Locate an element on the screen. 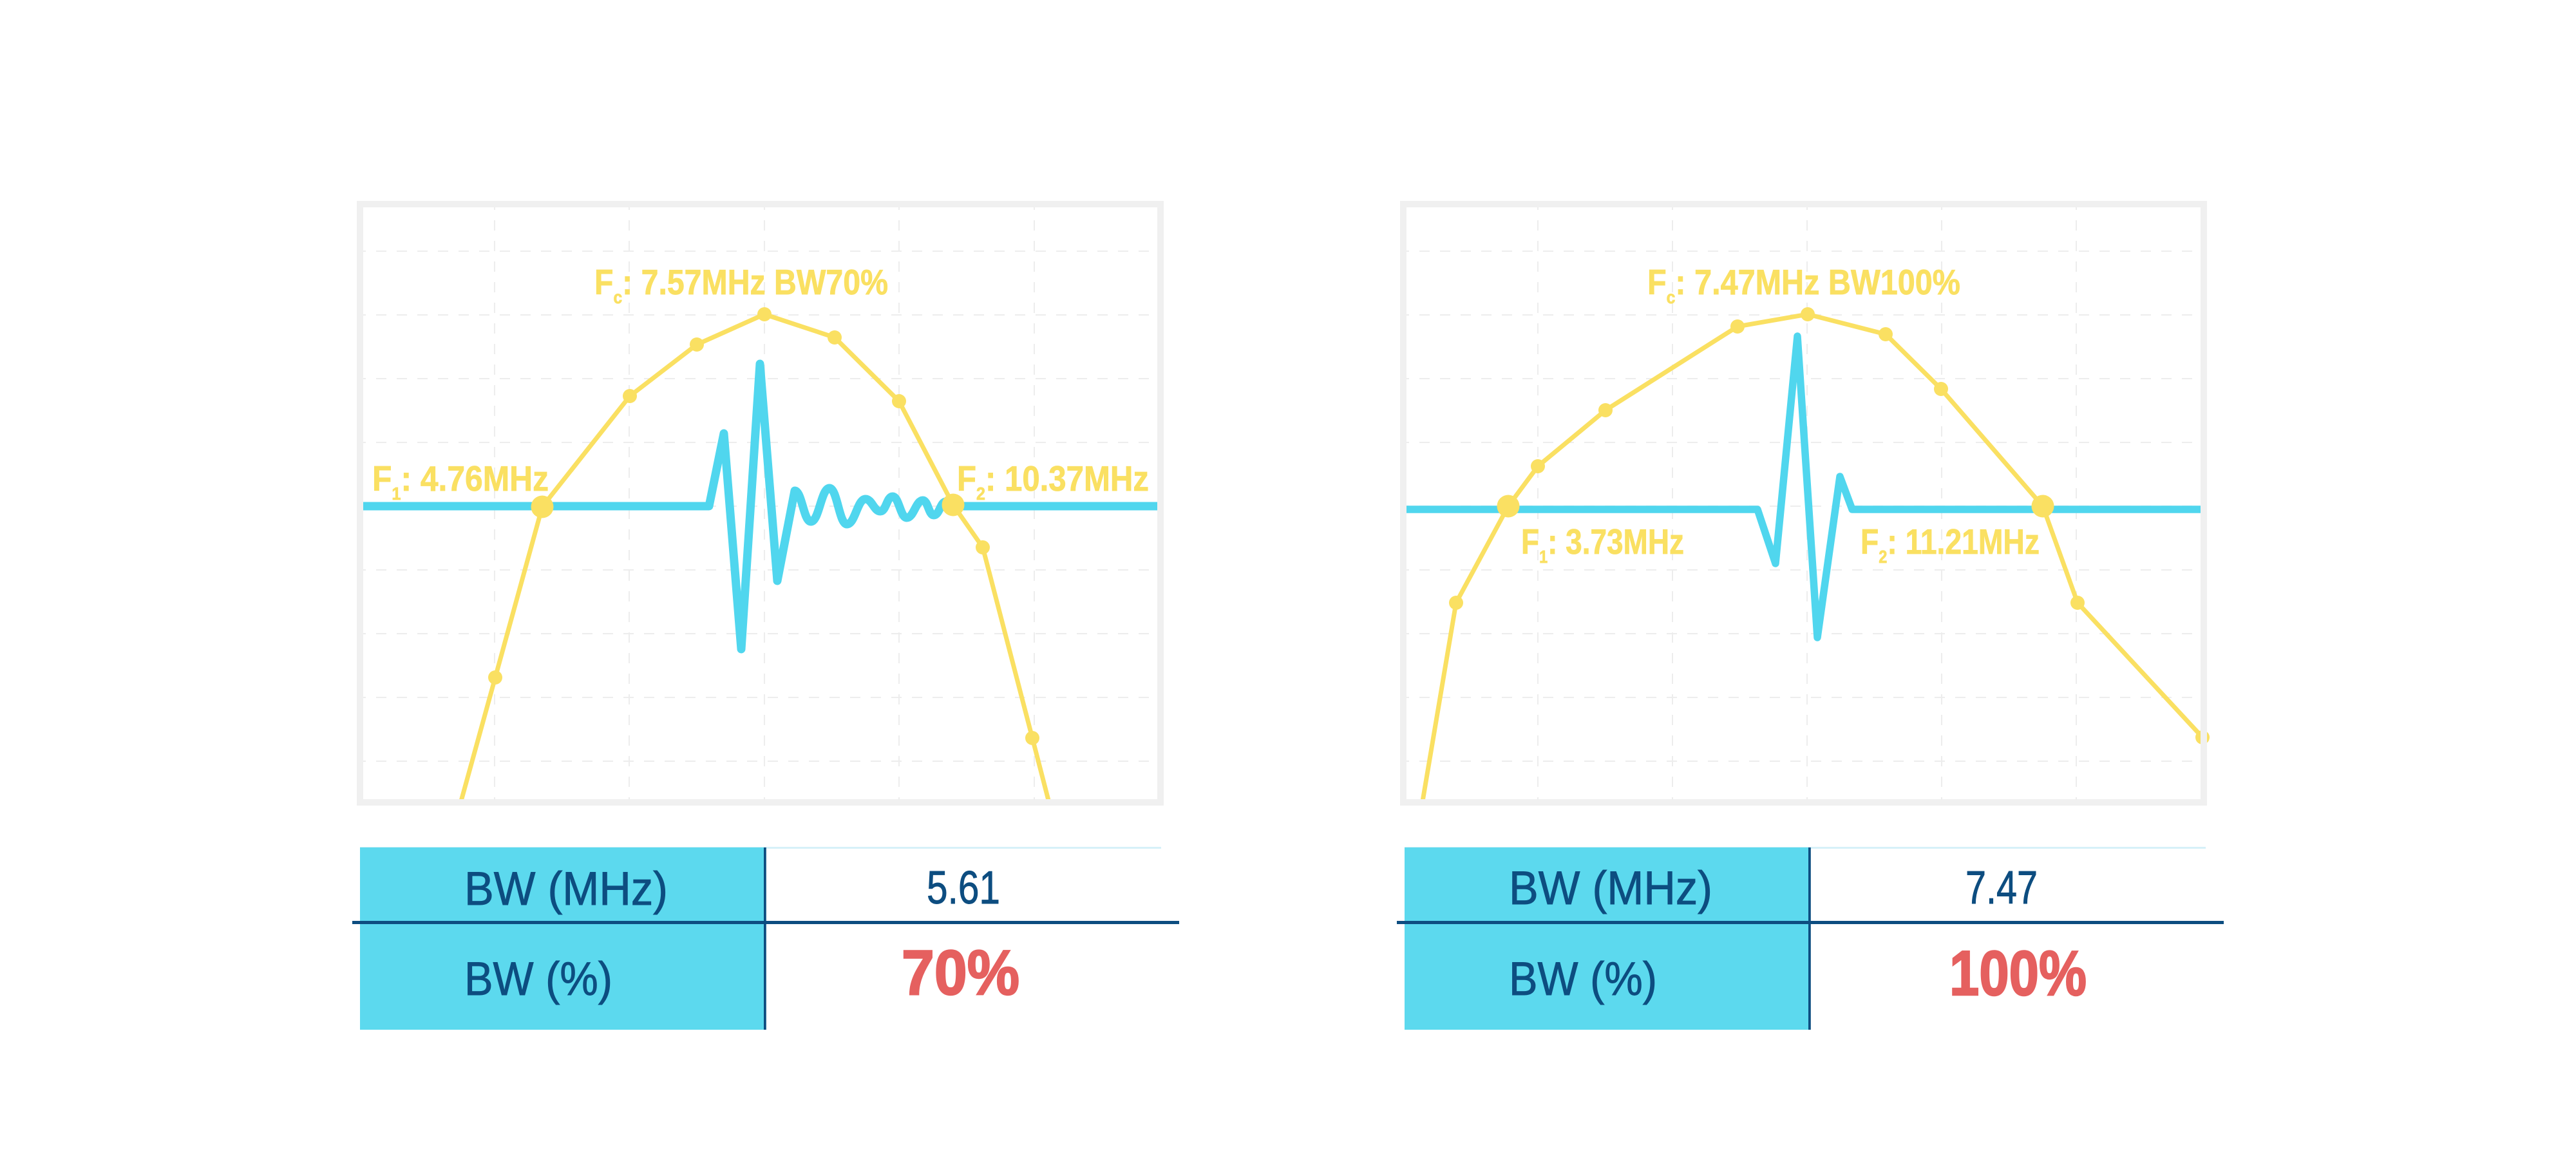 The height and width of the screenshot is (1154, 2576). svg-text: F1: 3.73MHz is located at coordinates (1603, 544).